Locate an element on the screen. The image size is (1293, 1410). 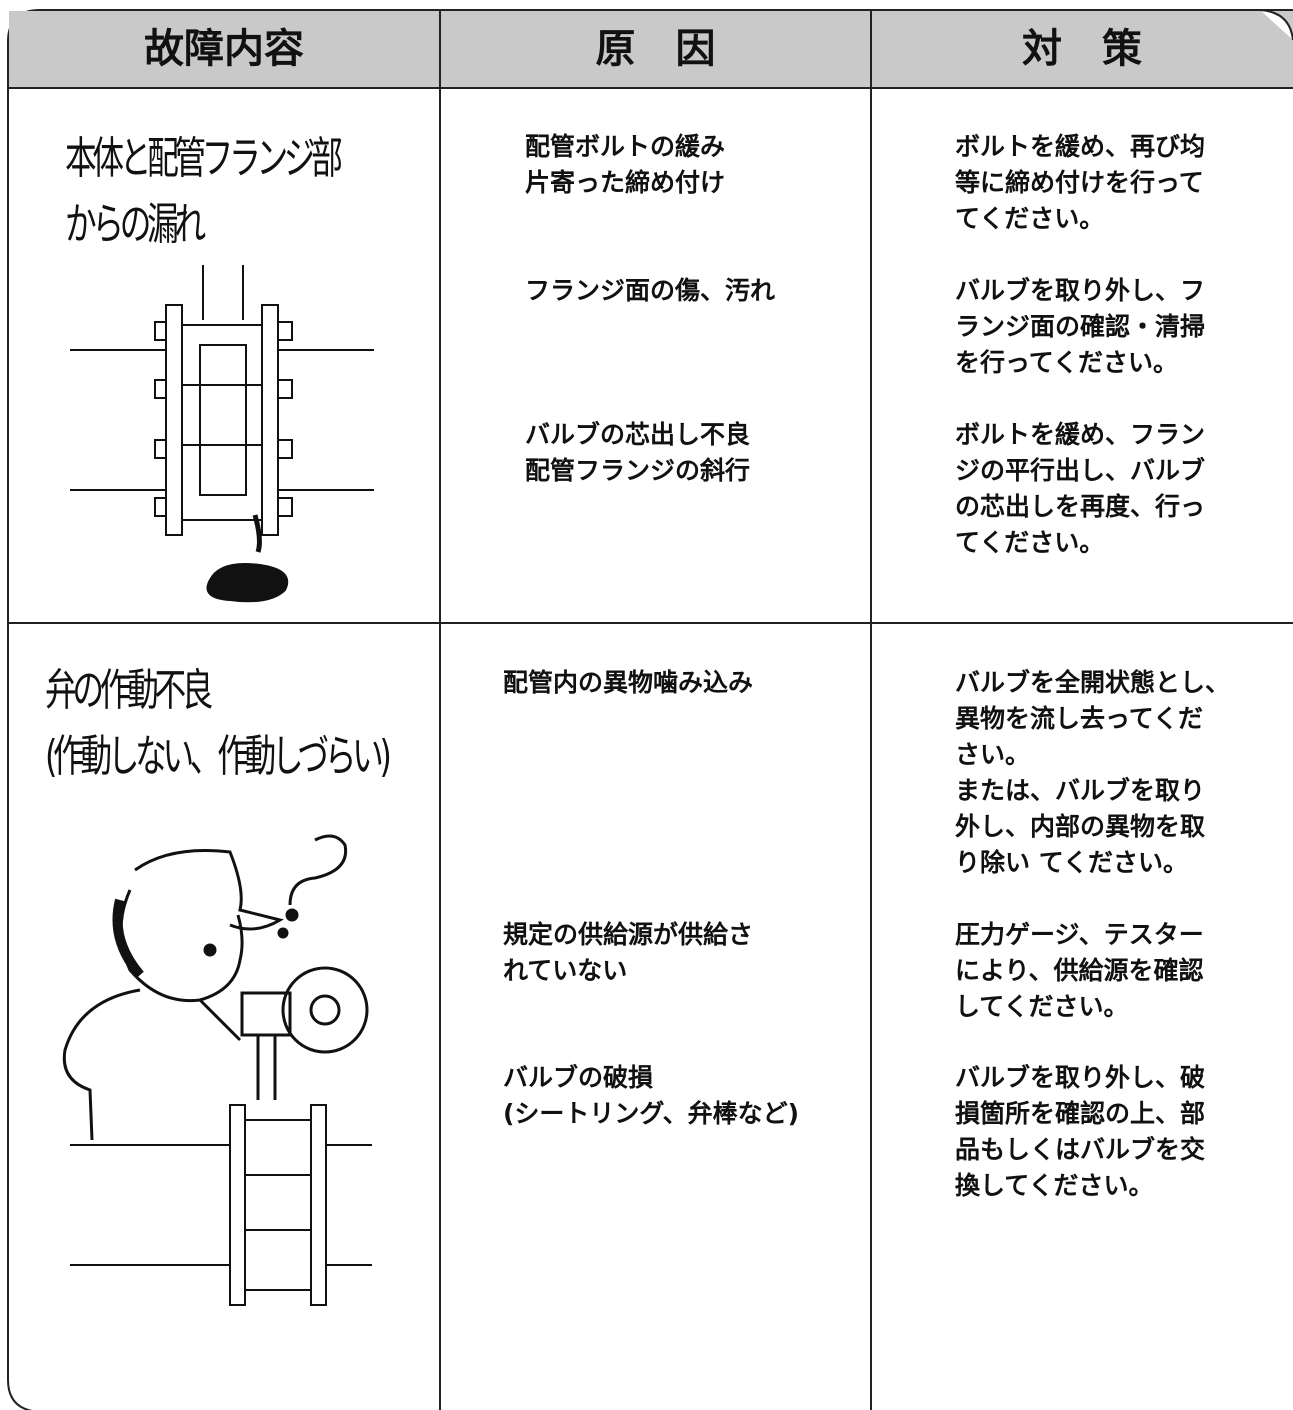
remedy-text: り除い てください。 is located at coordinates (1071, 862).